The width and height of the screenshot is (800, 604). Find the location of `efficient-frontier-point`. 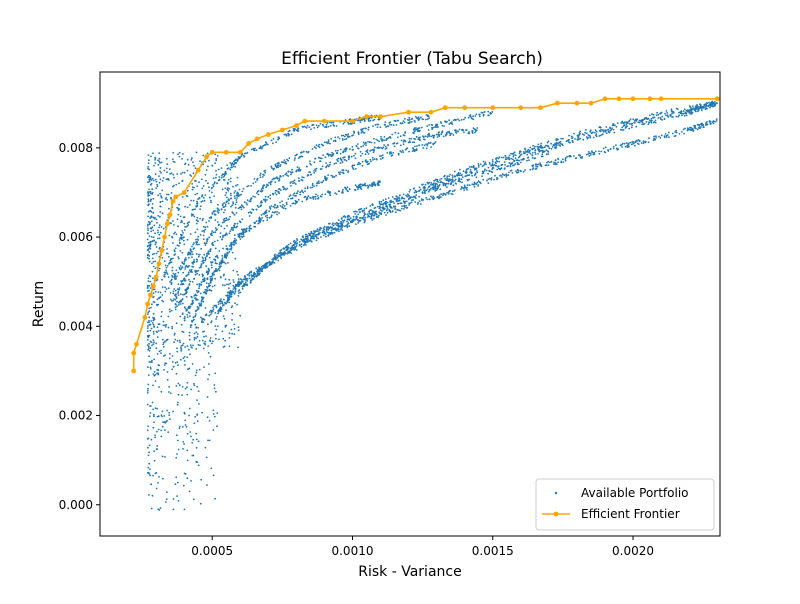

efficient-frontier-point is located at coordinates (591, 103).